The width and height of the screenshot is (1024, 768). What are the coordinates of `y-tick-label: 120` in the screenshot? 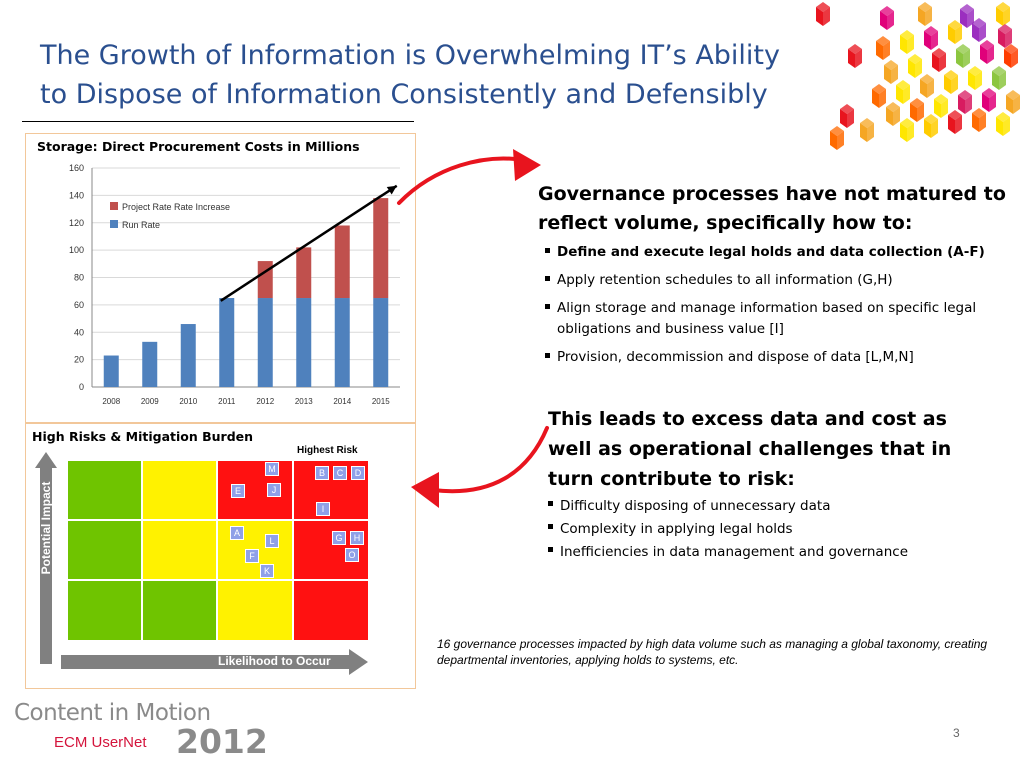 It's located at (76, 223).